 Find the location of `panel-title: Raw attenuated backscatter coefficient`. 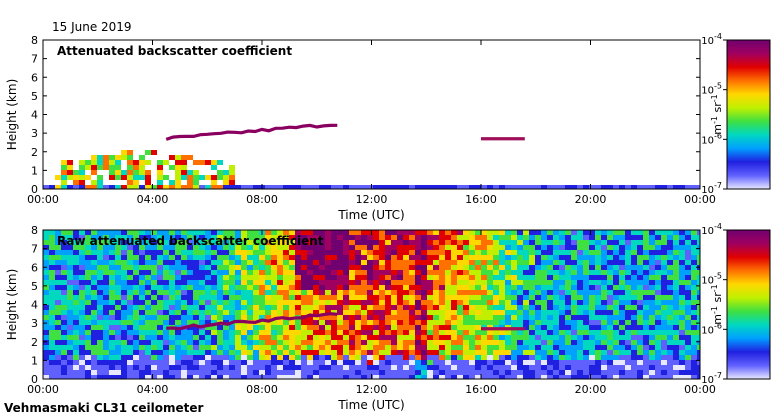

panel-title: Raw attenuated backscatter coefficient is located at coordinates (190, 241).